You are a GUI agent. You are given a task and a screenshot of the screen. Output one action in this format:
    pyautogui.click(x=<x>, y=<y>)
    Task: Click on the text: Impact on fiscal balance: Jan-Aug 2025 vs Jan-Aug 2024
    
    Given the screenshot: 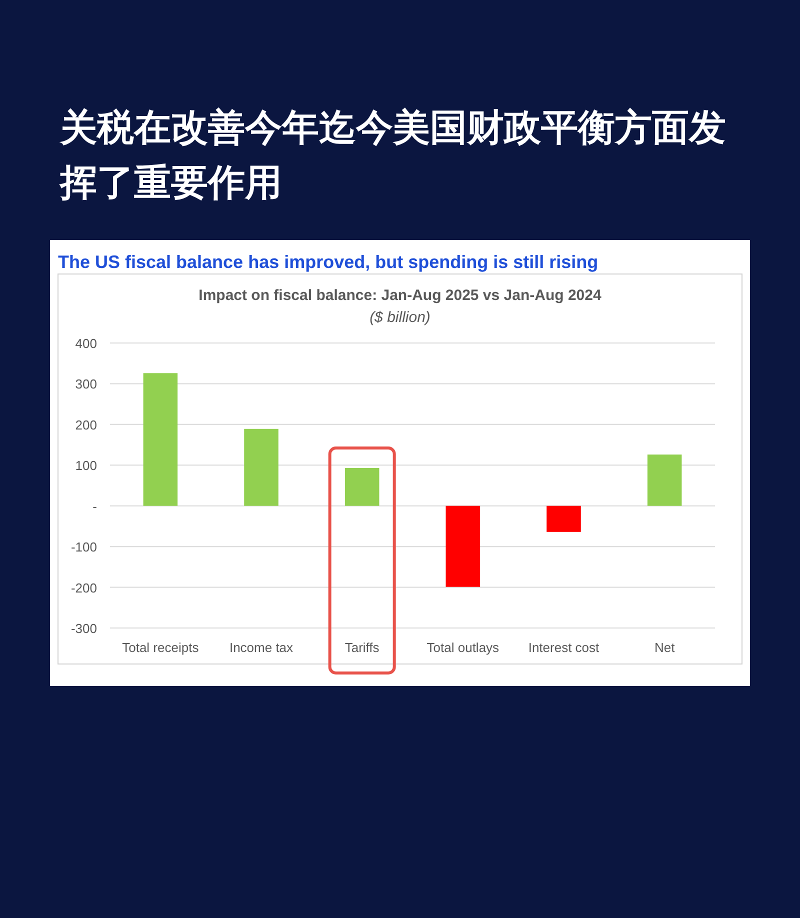 What is the action you would take?
    pyautogui.click(x=400, y=295)
    